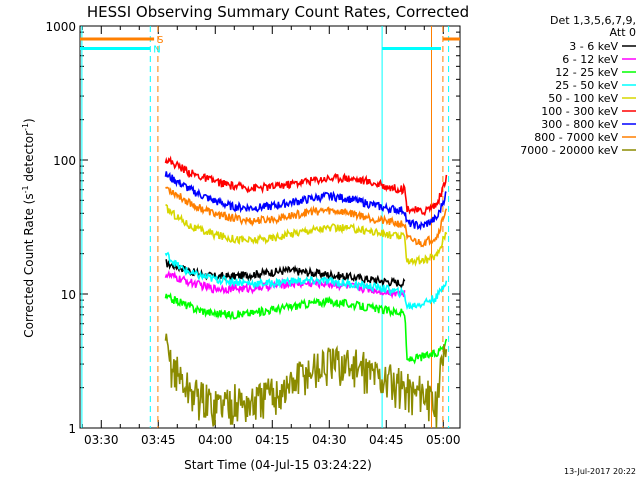 This screenshot has width=640, height=480. I want to click on legend-entry: 12 - 25 keV, so click(586, 72).